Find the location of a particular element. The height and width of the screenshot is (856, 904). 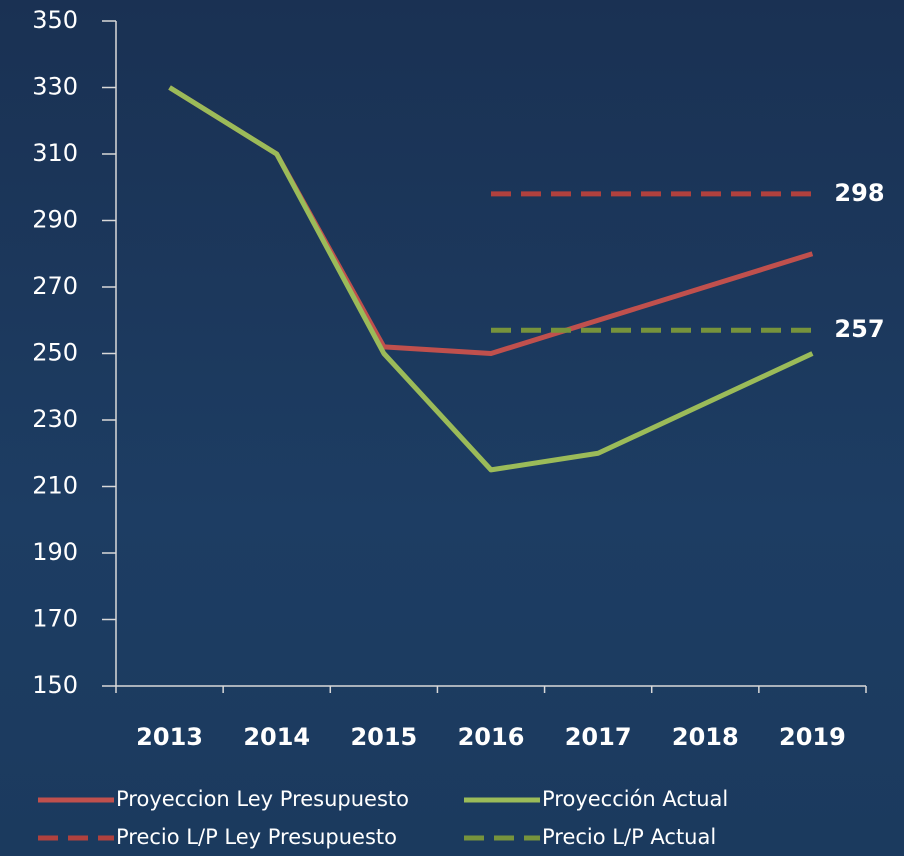

y-tick-label: 150 is located at coordinates (55, 685).